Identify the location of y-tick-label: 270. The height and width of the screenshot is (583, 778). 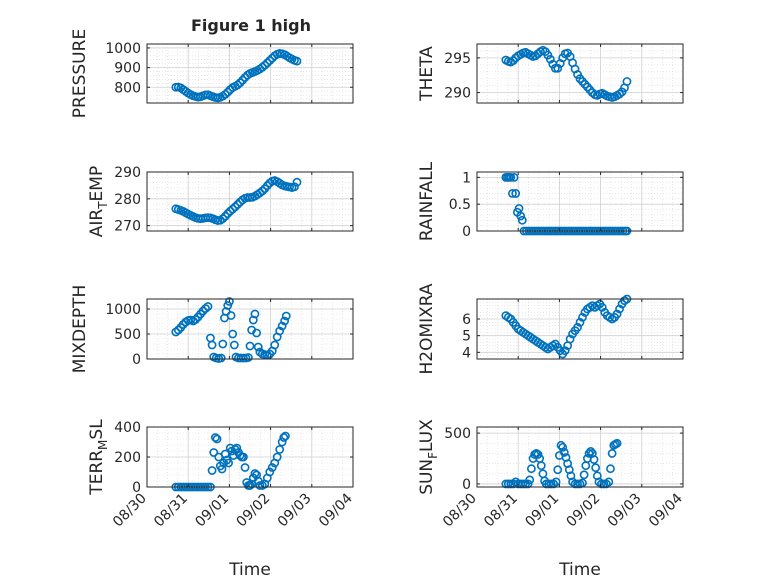
(127, 227).